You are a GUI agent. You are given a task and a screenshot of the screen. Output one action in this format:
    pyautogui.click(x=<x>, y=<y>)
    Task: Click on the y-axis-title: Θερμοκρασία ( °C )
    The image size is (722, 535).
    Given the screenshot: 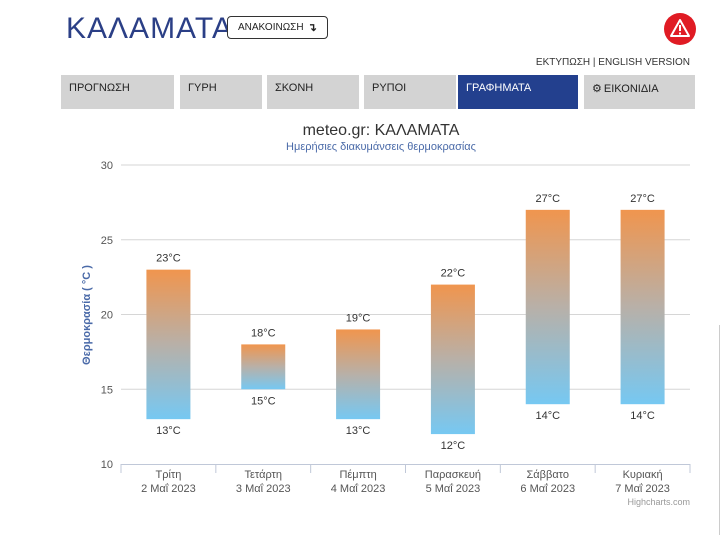 What is the action you would take?
    pyautogui.click(x=87, y=315)
    